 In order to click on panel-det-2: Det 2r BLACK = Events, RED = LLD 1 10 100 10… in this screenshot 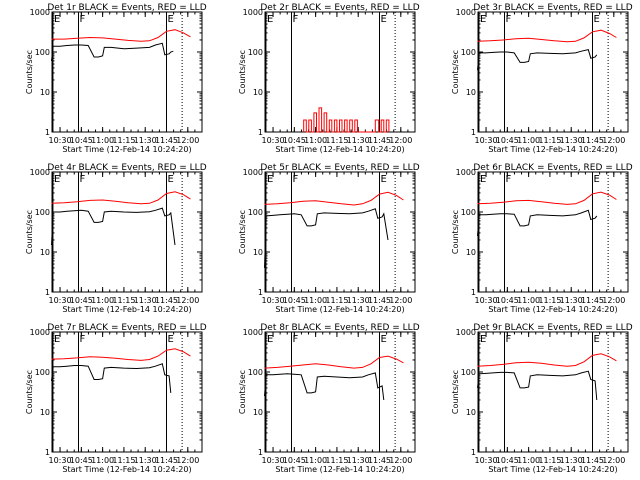, I will do `click(329, 78)`.